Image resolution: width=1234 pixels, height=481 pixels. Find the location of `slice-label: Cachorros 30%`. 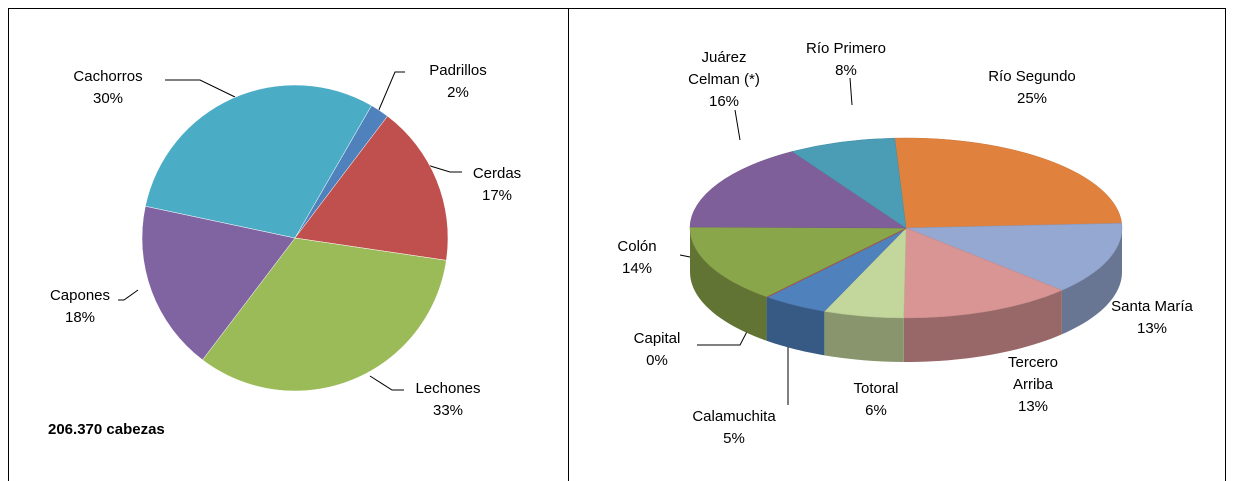

slice-label: Cachorros 30% is located at coordinates (107, 88).